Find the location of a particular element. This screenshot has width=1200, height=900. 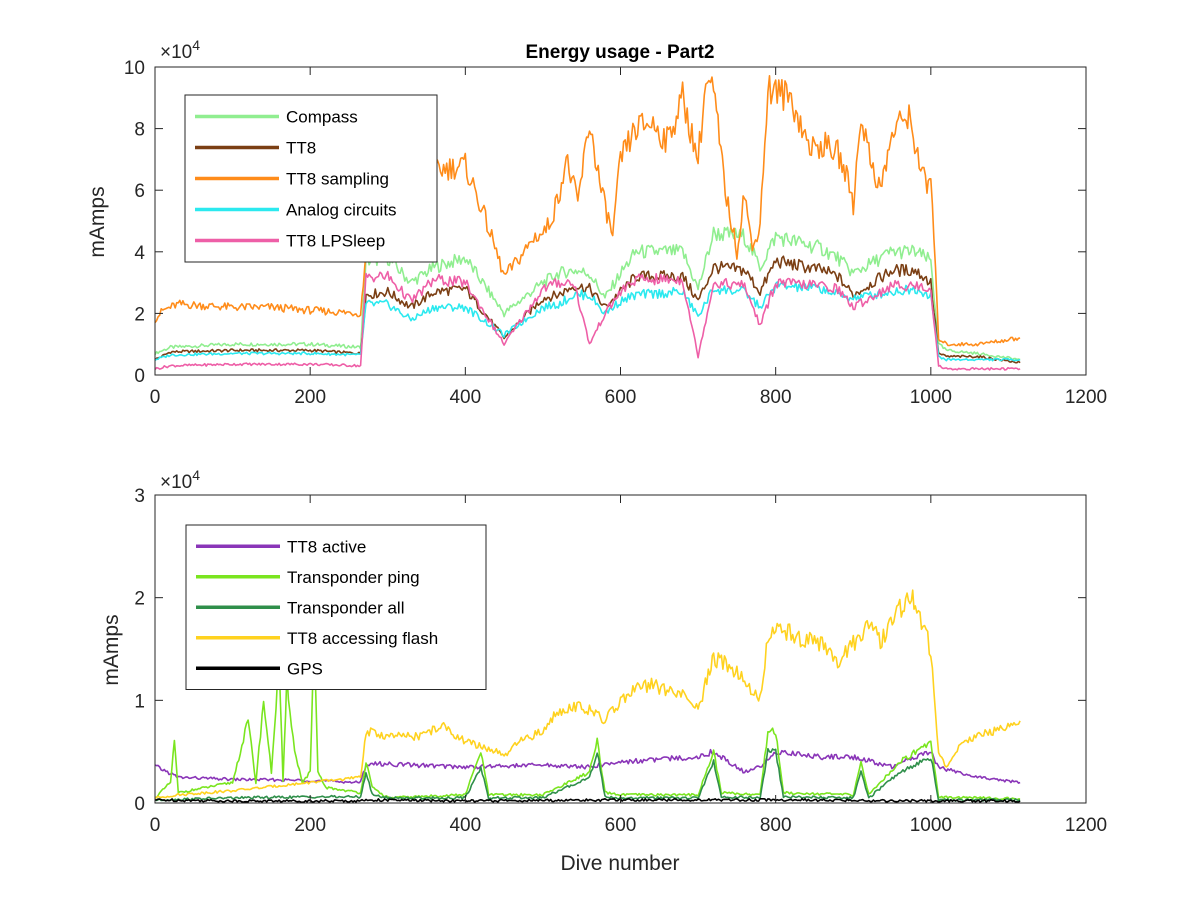

y-tick-label: 1 is located at coordinates (139, 701).